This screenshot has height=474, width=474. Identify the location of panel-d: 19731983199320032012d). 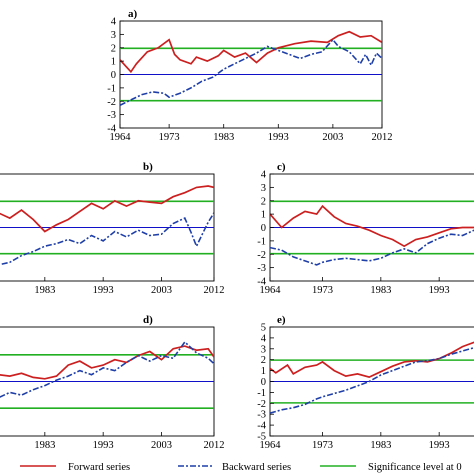
(112, 382).